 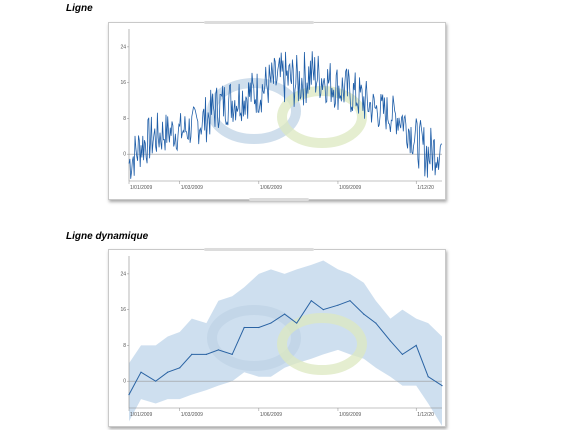 What do you see at coordinates (107, 236) in the screenshot?
I see `chart-heading-ligne-dynamique: Ligne dynamique` at bounding box center [107, 236].